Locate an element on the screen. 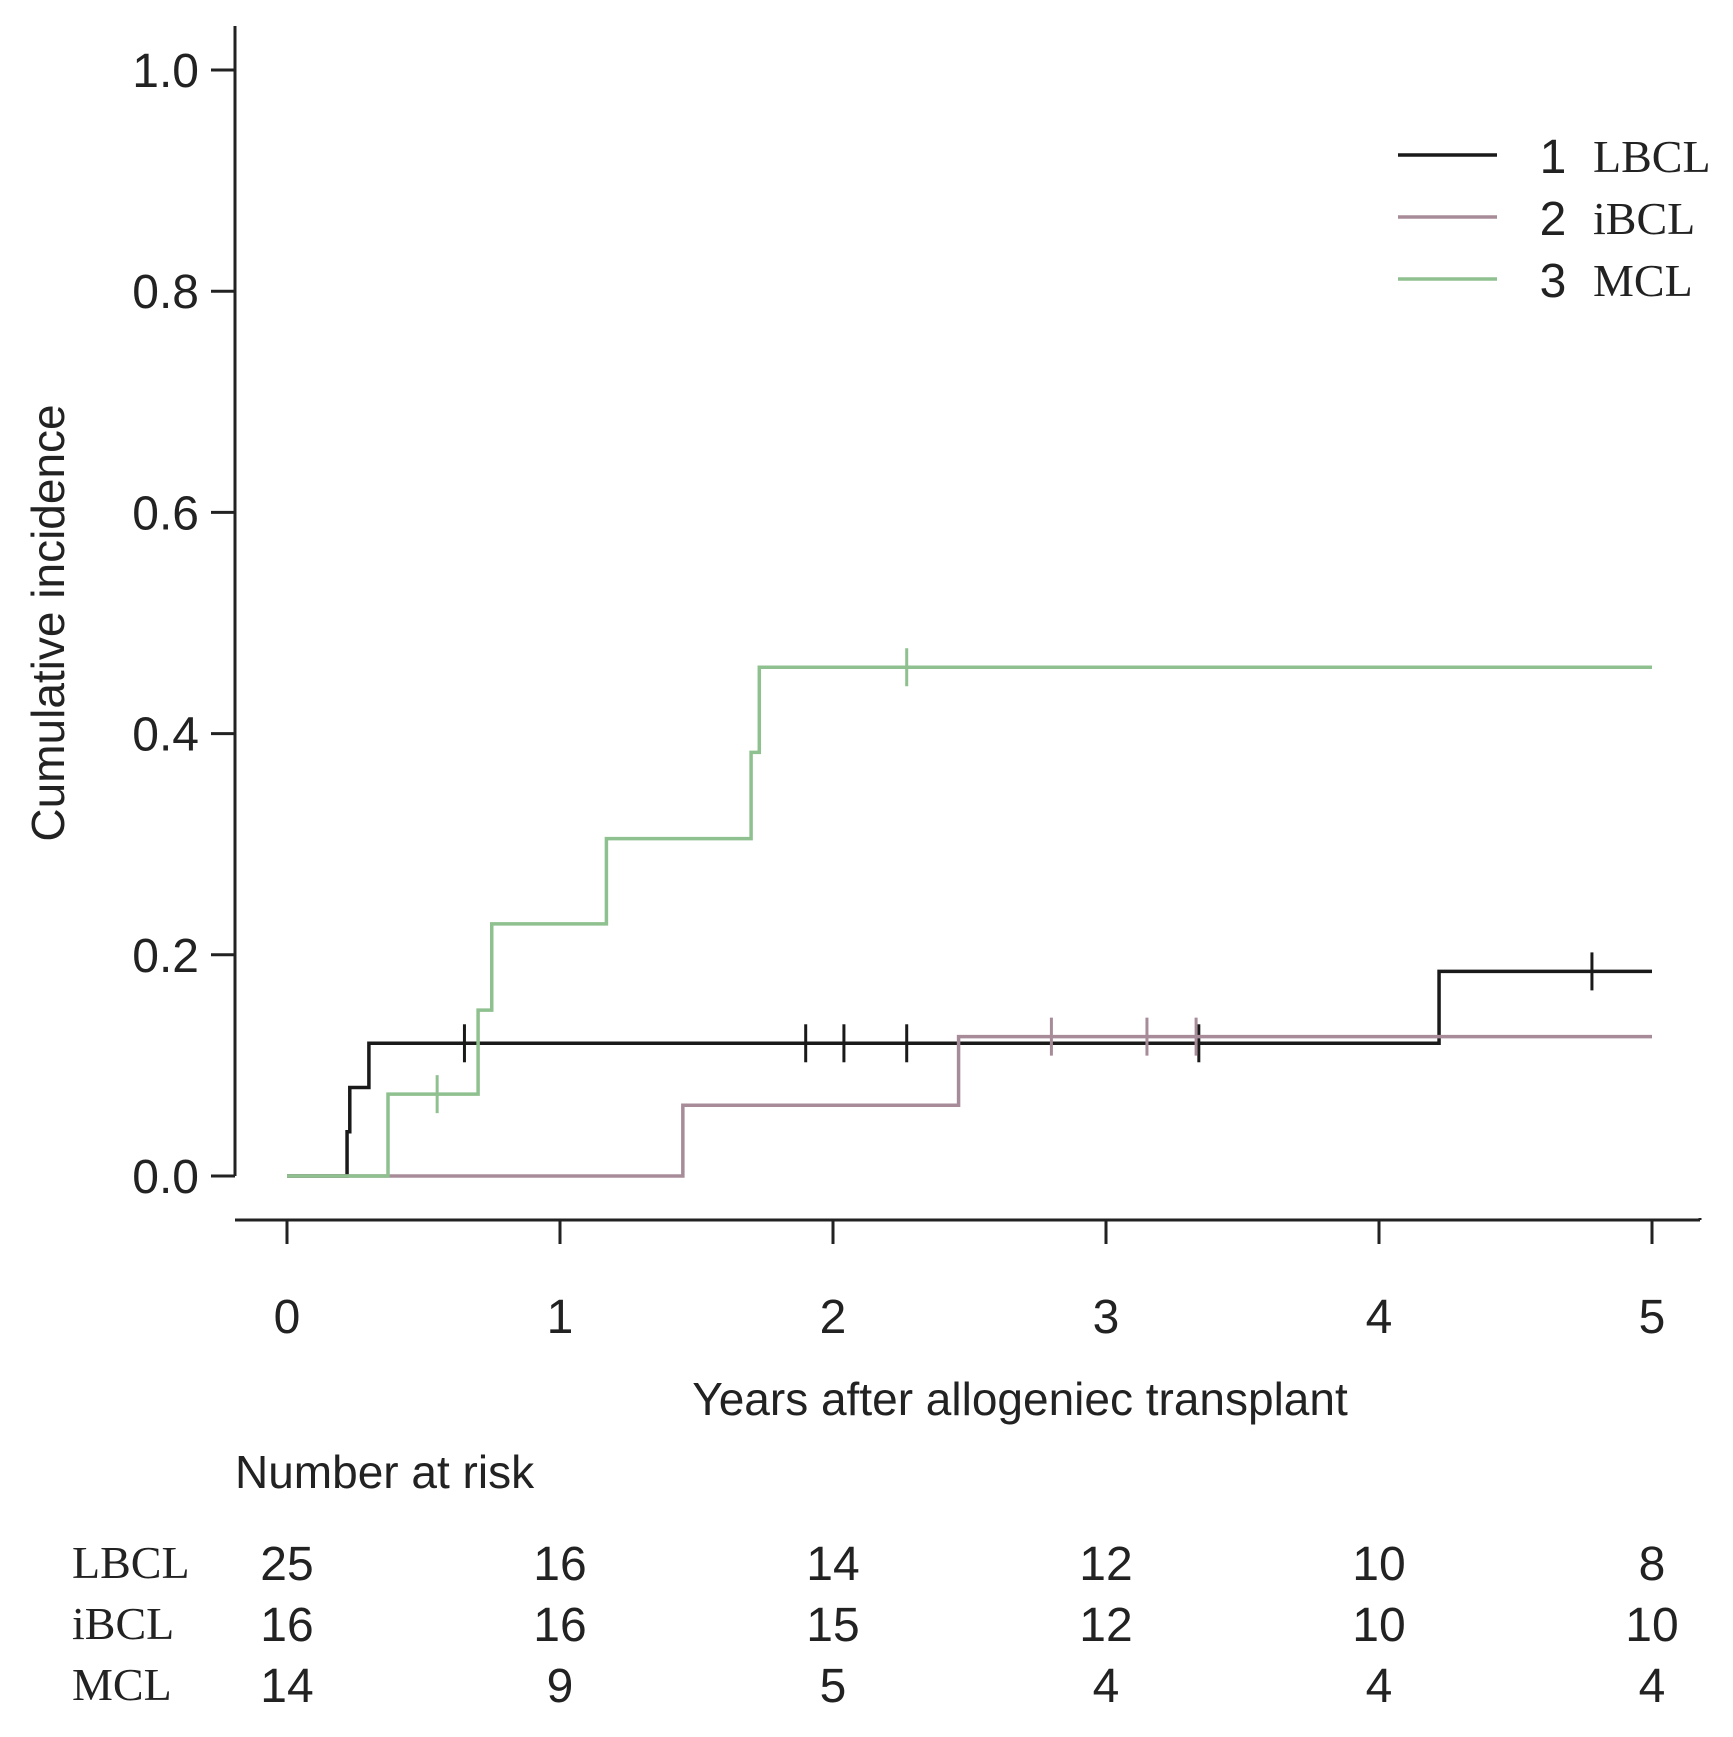 The image size is (1733, 1737). risk-count: 15 is located at coordinates (832, 1625).